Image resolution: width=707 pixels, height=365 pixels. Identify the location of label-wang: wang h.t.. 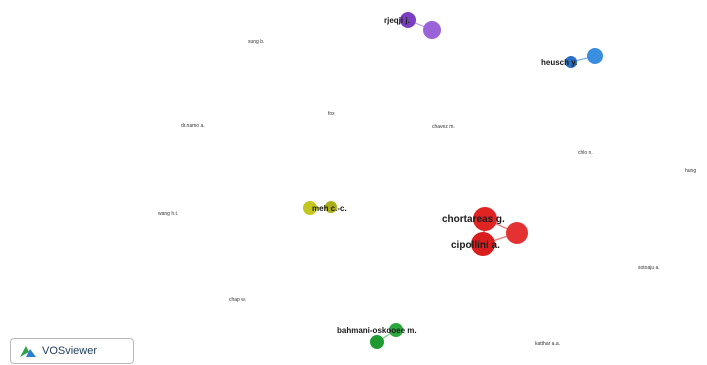
(168, 214).